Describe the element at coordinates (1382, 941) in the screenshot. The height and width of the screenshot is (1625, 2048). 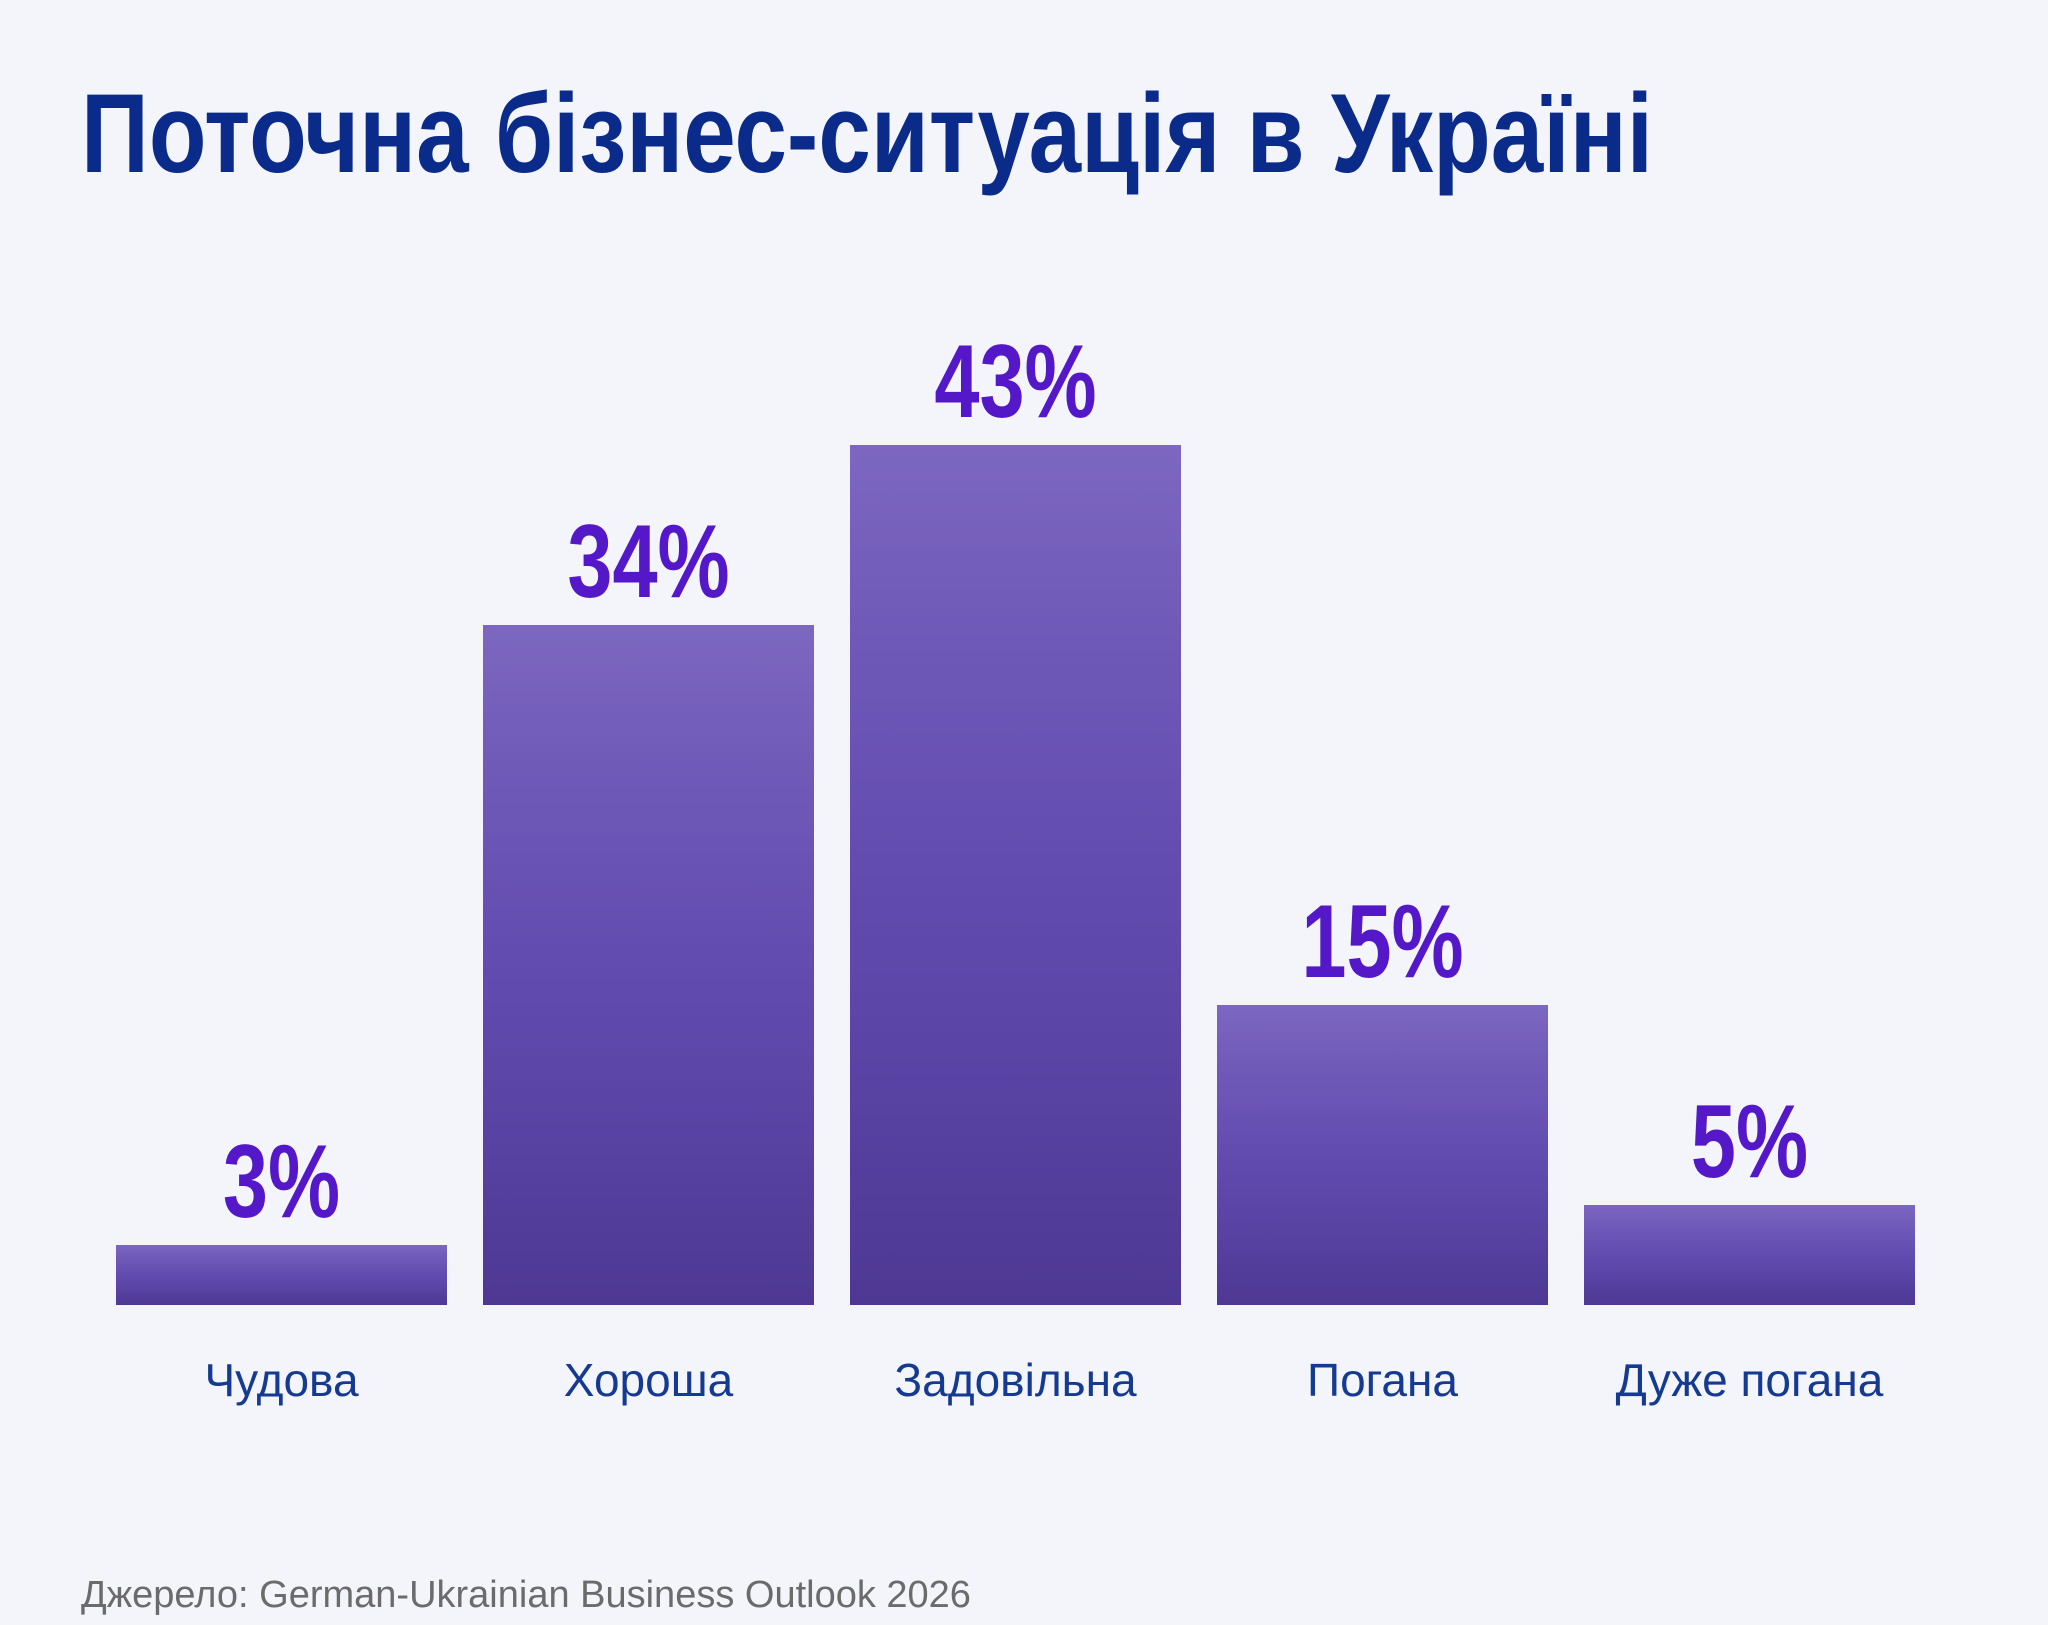
I see `value-label: 15%` at that location.